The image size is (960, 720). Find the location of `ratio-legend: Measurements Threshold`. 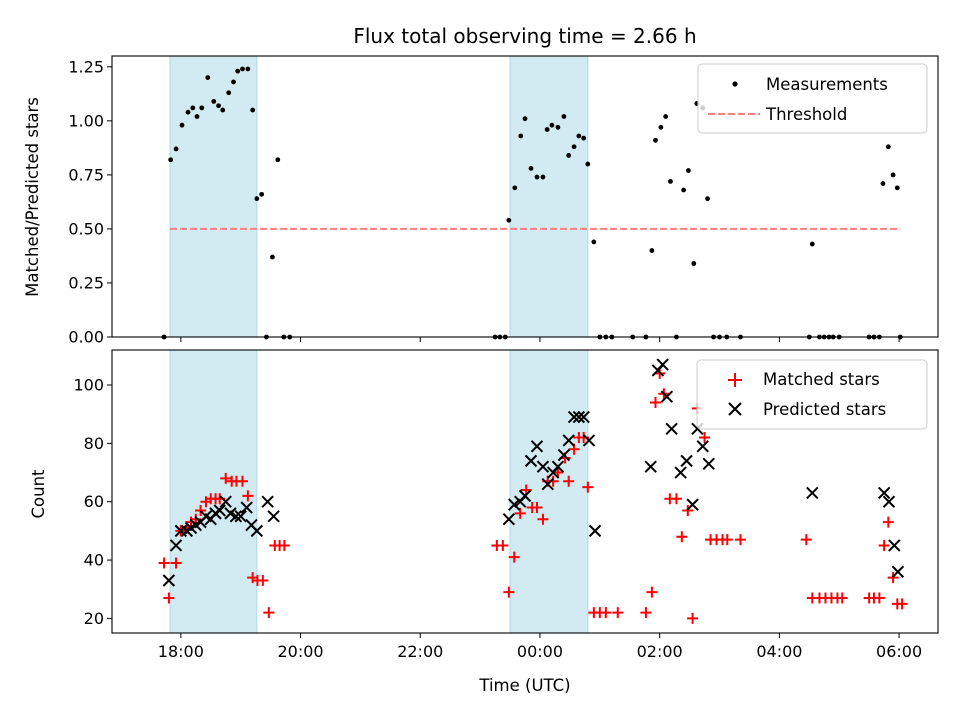

ratio-legend: Measurements Threshold is located at coordinates (812, 98).